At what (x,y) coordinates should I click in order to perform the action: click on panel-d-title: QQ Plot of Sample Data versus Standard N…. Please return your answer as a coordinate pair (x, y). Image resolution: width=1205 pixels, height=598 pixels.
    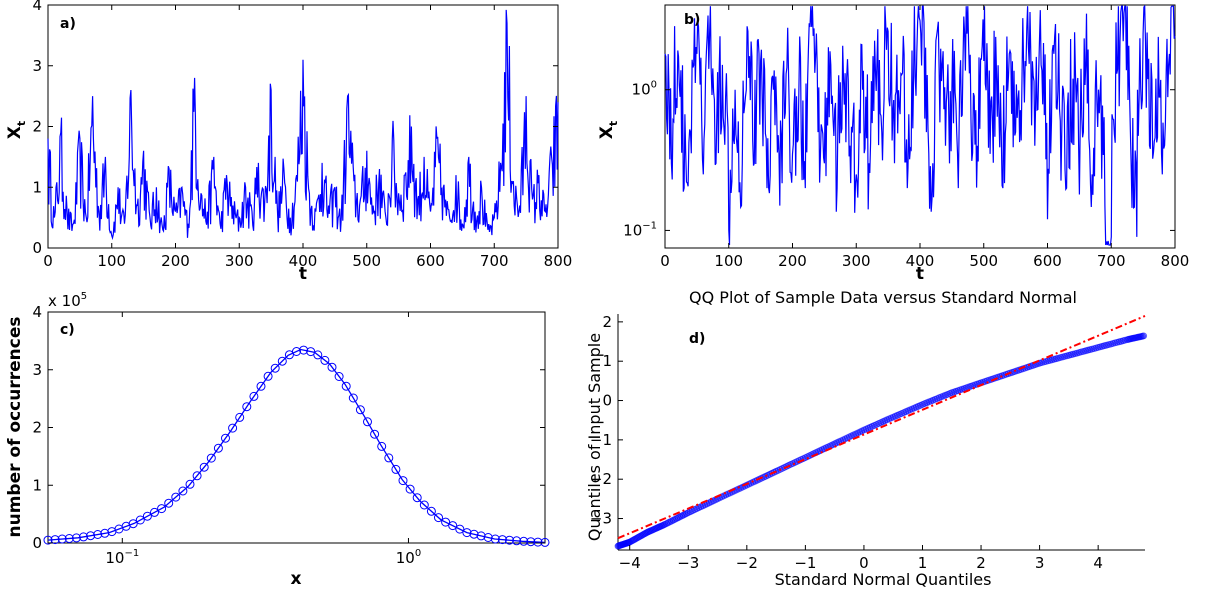
    Looking at the image, I should click on (883, 297).